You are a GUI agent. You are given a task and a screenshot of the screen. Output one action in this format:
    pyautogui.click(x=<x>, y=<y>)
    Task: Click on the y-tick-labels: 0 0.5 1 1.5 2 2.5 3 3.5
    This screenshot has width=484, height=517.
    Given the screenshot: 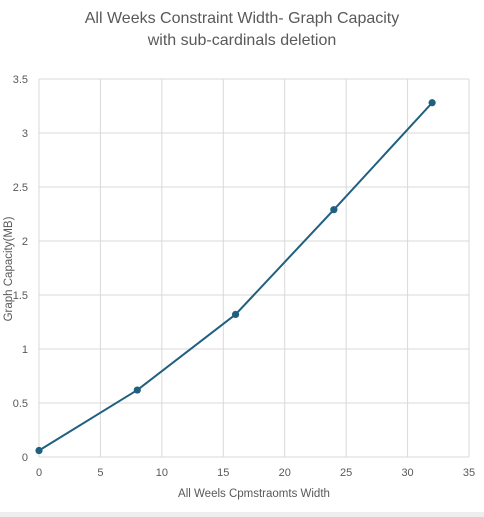 What is the action you would take?
    pyautogui.click(x=20, y=269)
    